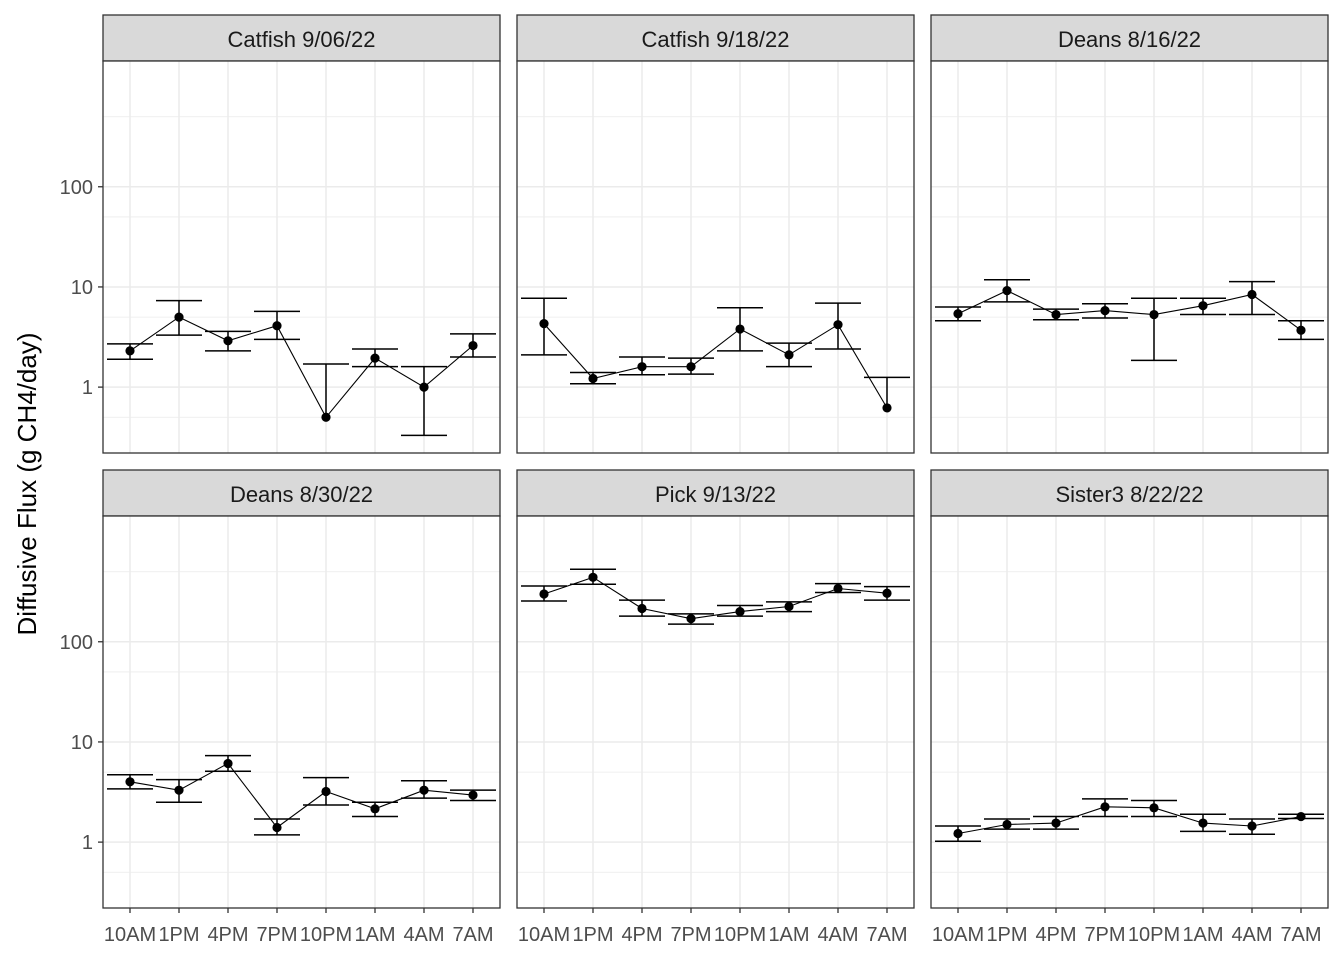  I want to click on facet-panel: Catfish 9/18/22, so click(715, 234).